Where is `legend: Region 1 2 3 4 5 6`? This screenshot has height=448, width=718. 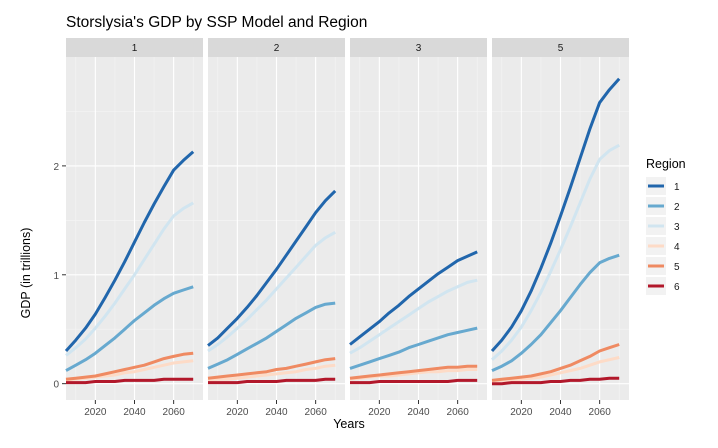
legend: Region 1 2 3 4 5 6 is located at coordinates (666, 226).